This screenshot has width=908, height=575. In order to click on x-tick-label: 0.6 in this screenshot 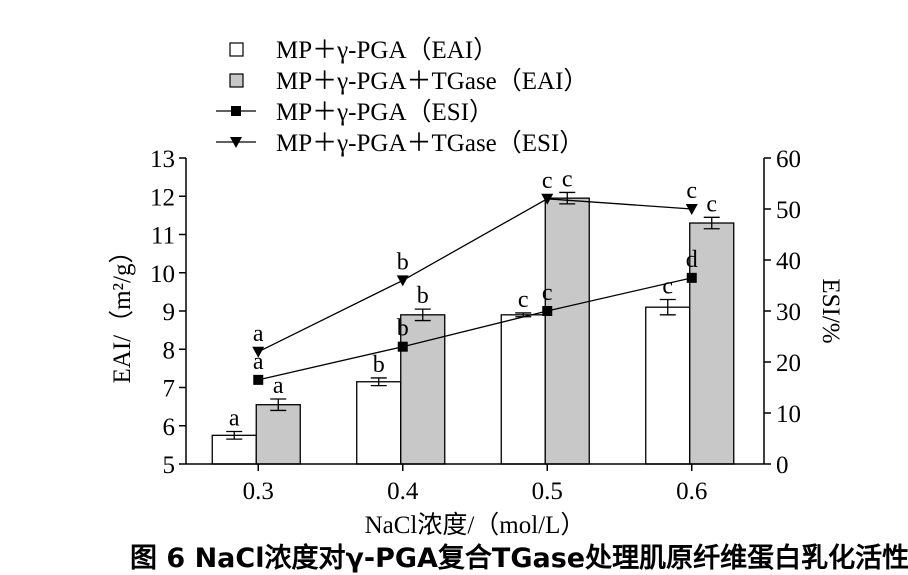, I will do `click(691, 491)`.